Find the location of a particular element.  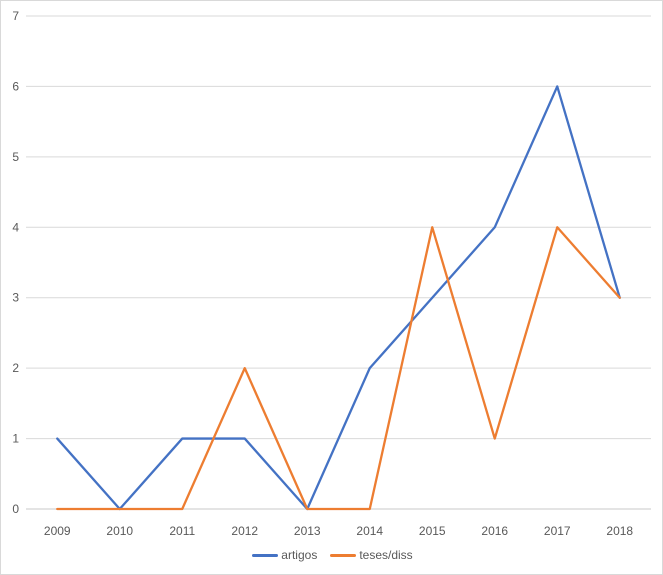

x-axis-tick-label: 2013 is located at coordinates (307, 531).